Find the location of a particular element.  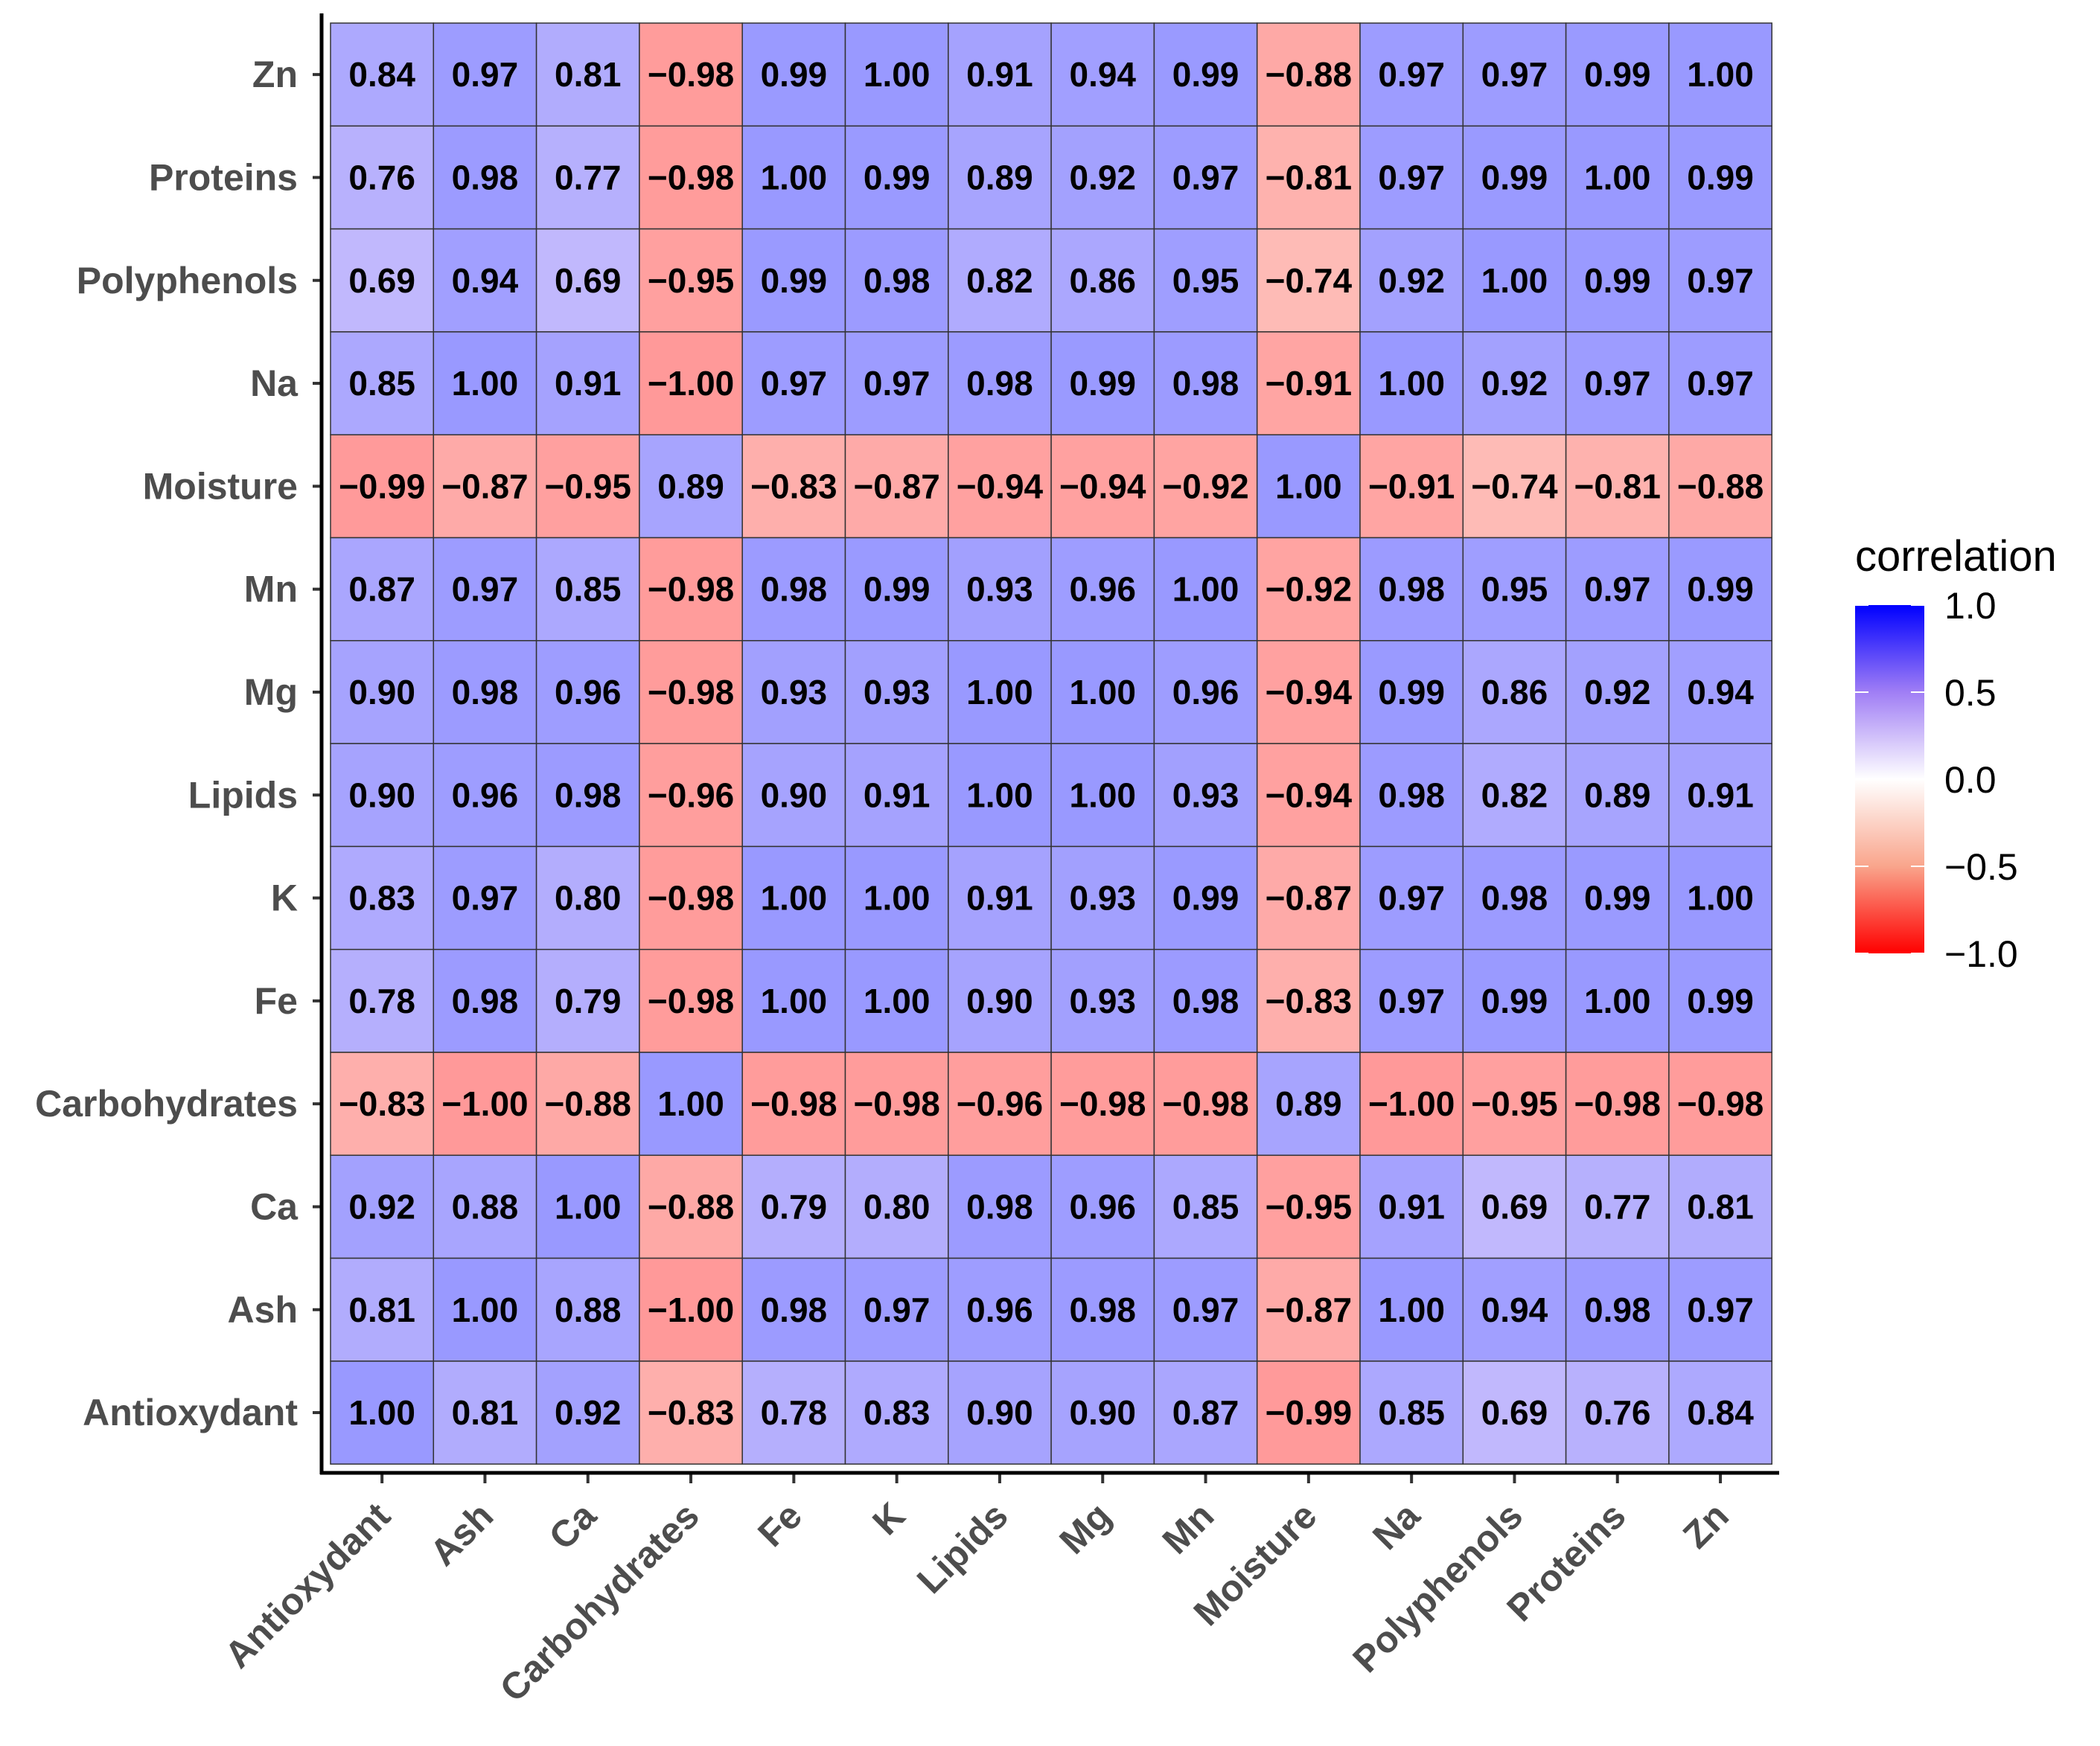

cell-value-label: 0.82 is located at coordinates (999, 280).